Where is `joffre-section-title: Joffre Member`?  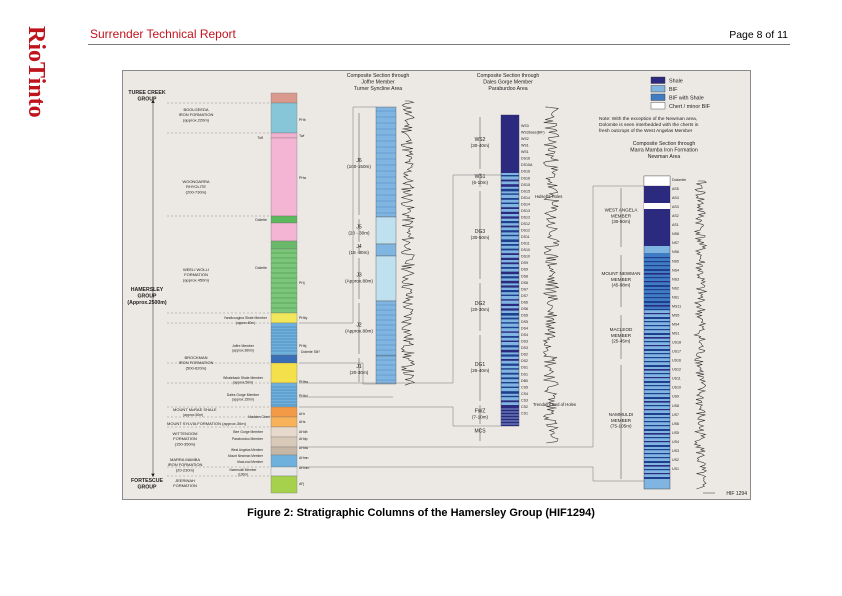
joffre-section-title: Joffre Member is located at coordinates (378, 82).